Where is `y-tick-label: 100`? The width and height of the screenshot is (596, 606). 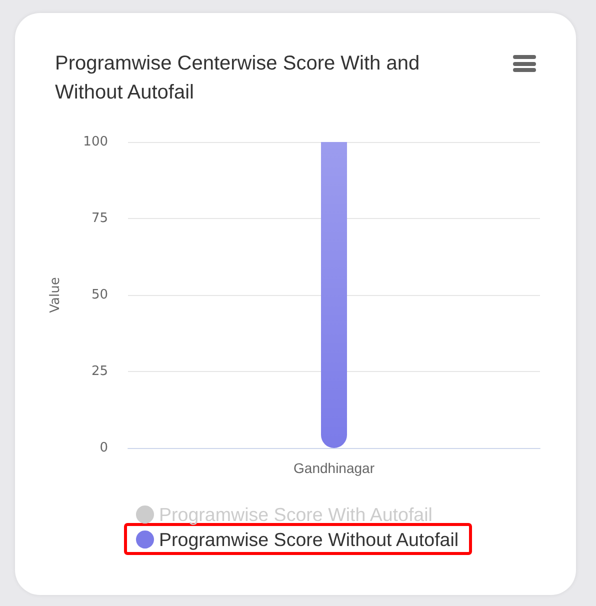
y-tick-label: 100 is located at coordinates (95, 142).